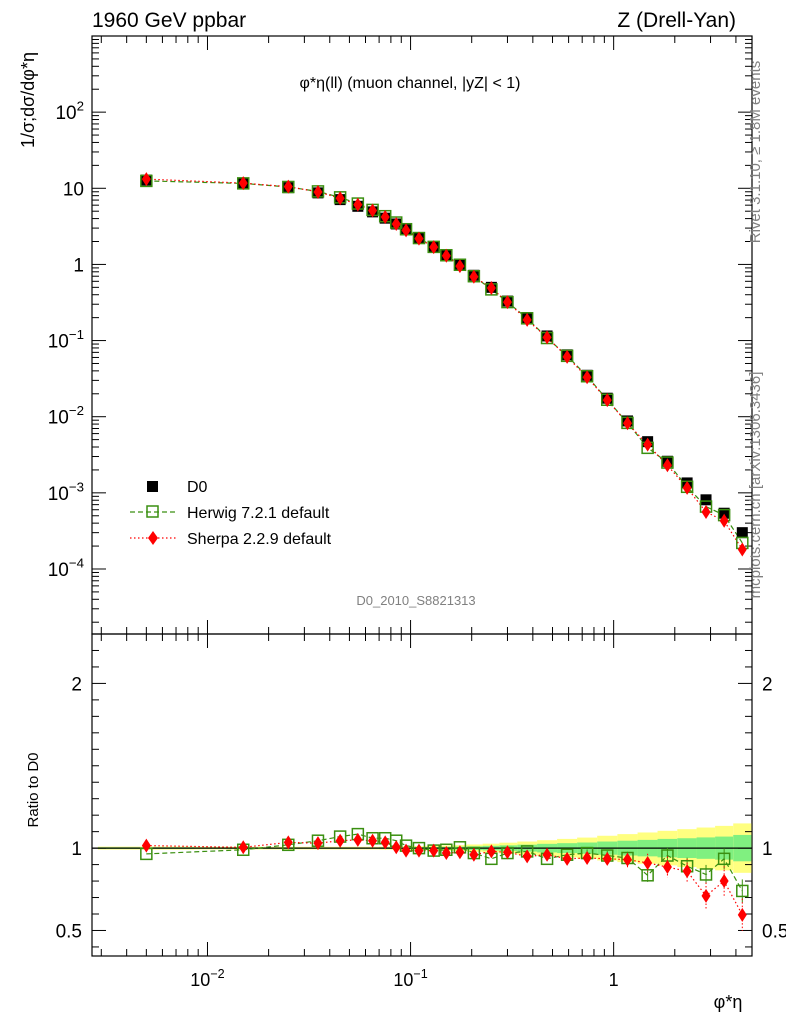  I want to click on main-y-tick-label: 10⁻⁴, so click(66, 568).